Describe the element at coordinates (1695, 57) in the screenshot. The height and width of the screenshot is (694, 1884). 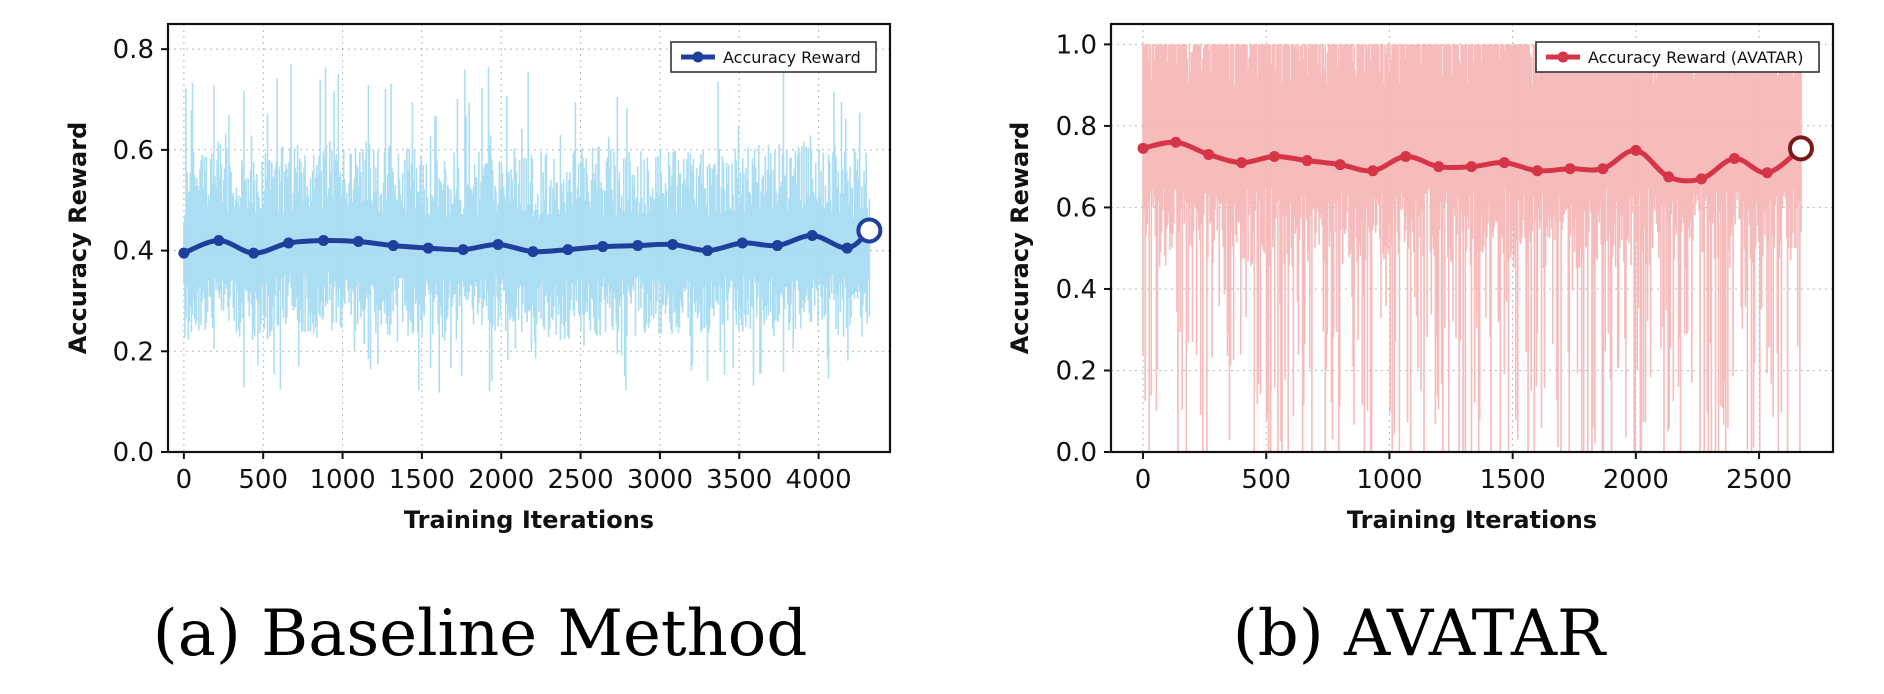
I see `legend-label: Accuracy Reward (AVATAR)` at that location.